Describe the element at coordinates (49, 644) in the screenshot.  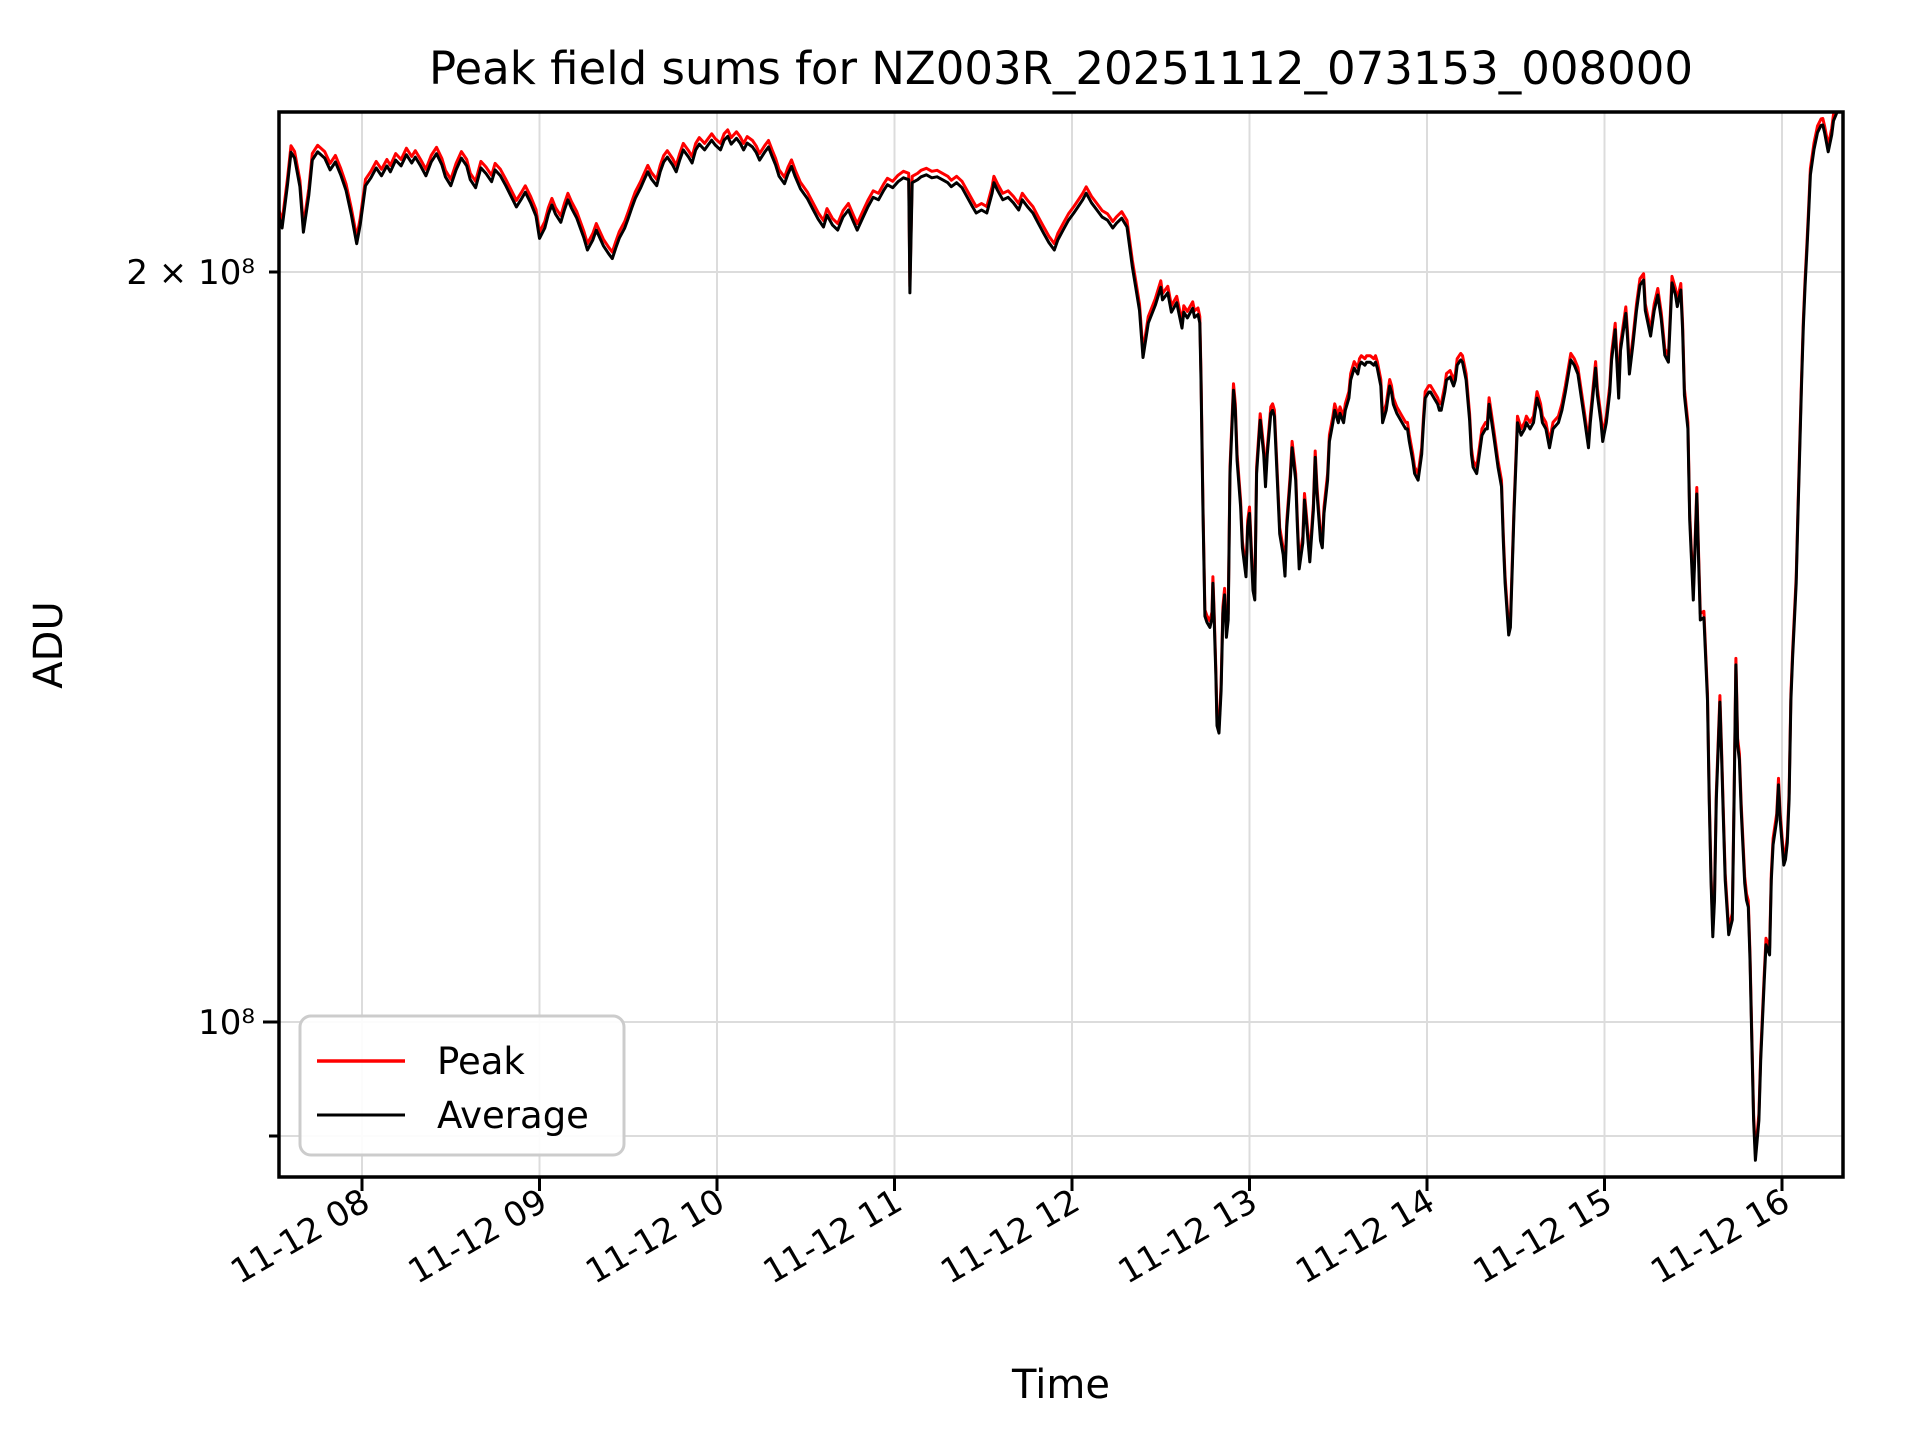
I see `y-axis-label: ADU` at that location.